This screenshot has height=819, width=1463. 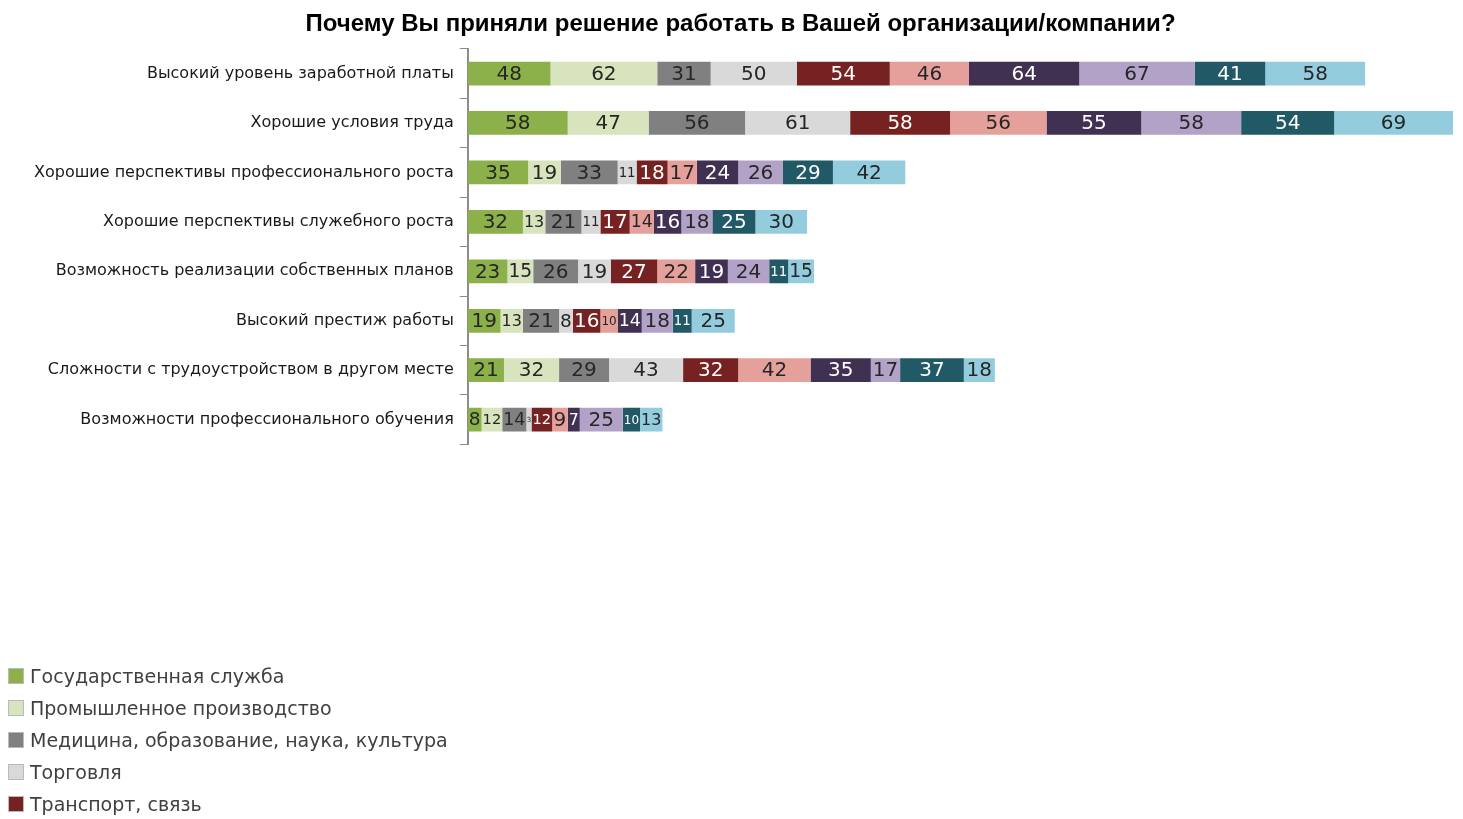 I want to click on data-label: 62, so click(x=604, y=72).